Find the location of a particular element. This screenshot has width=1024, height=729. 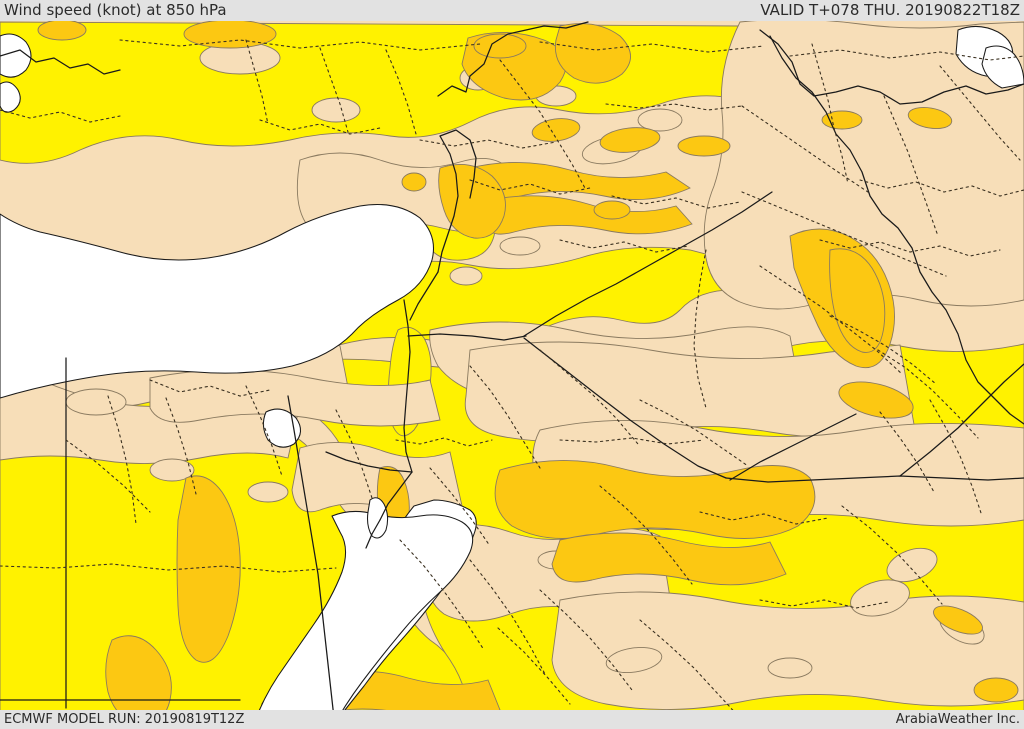

attribution-label: ArabiaWeather Inc. is located at coordinates (957, 719).